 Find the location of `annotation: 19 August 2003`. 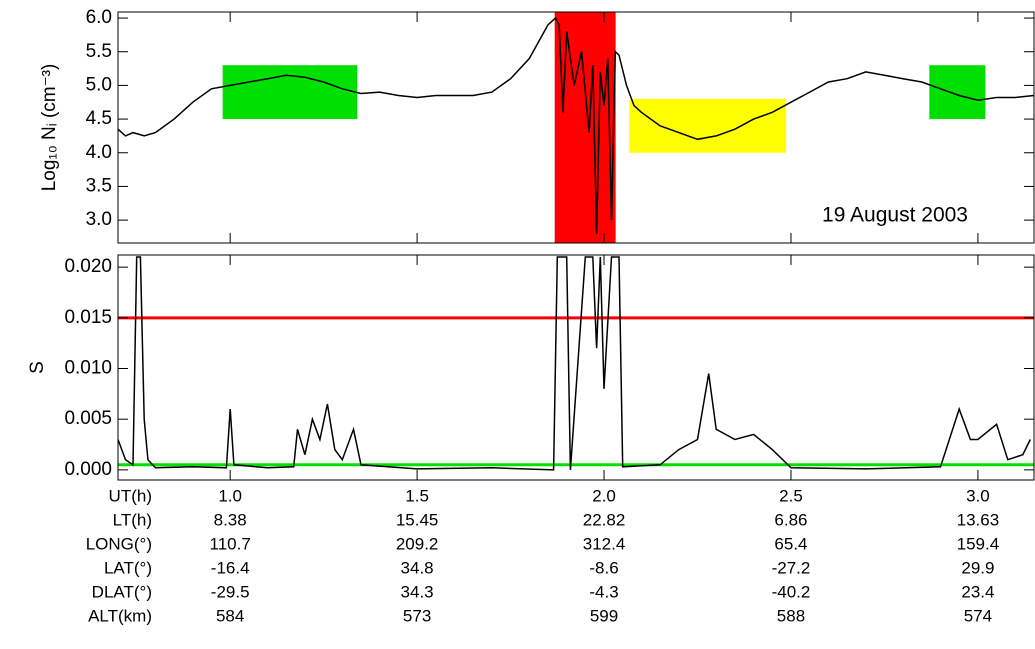

annotation: 19 August 2003 is located at coordinates (895, 215).